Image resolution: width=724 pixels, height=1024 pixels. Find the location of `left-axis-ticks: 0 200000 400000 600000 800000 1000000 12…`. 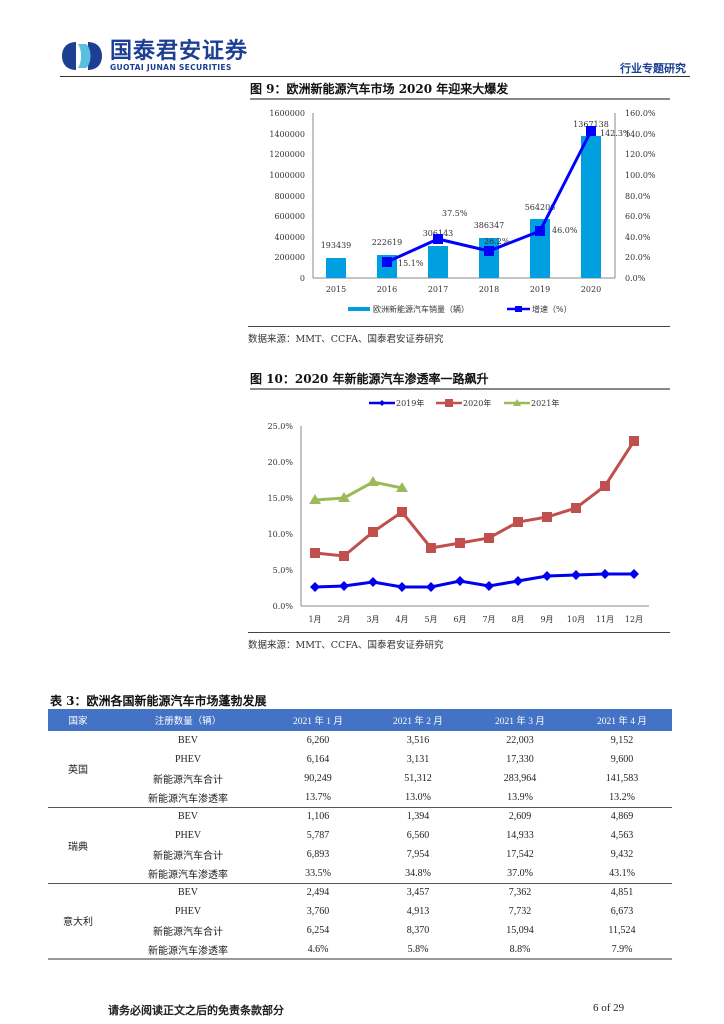

left-axis-ticks: 0 200000 400000 600000 800000 1000000 12… is located at coordinates (287, 196).